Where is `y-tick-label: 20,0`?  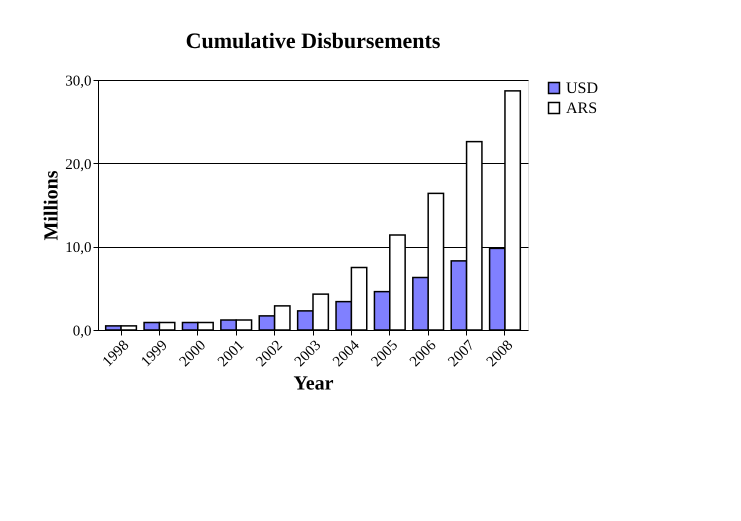 y-tick-label: 20,0 is located at coordinates (78, 164).